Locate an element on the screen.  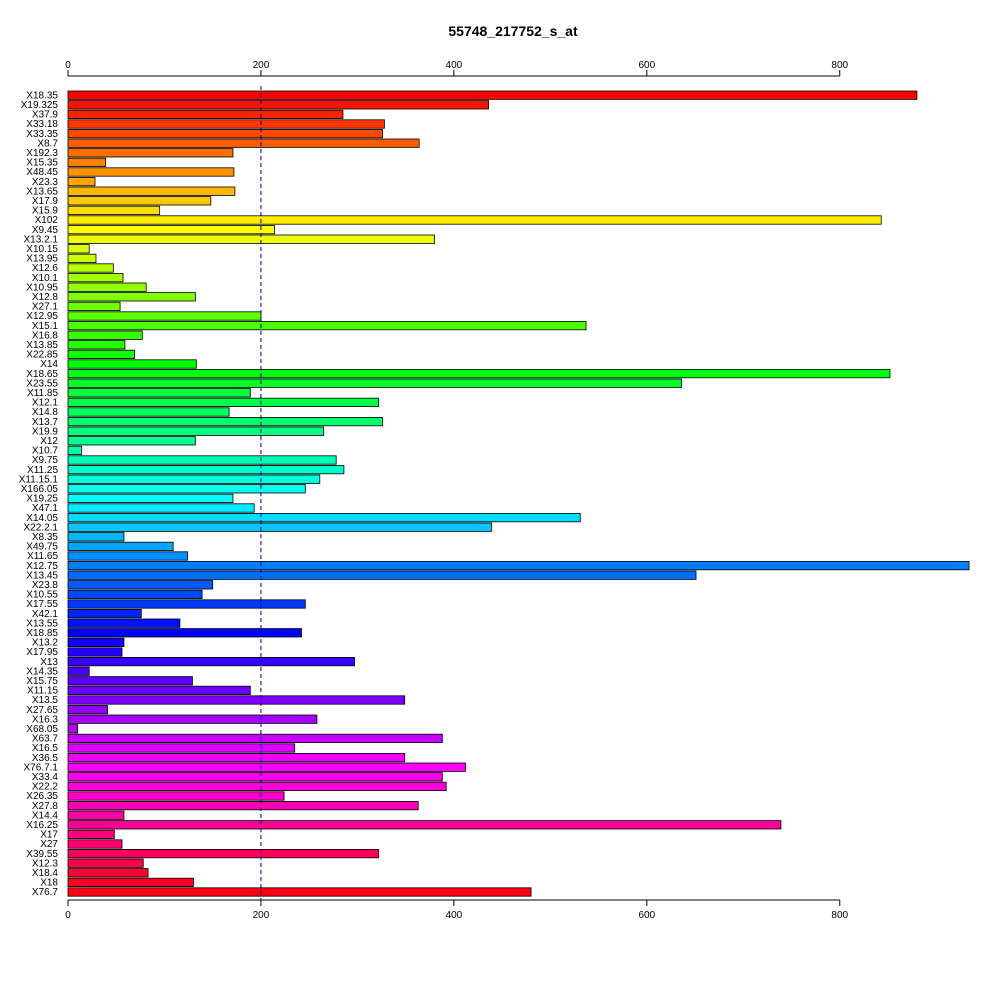
category-label: X14.4 is located at coordinates (45, 815).